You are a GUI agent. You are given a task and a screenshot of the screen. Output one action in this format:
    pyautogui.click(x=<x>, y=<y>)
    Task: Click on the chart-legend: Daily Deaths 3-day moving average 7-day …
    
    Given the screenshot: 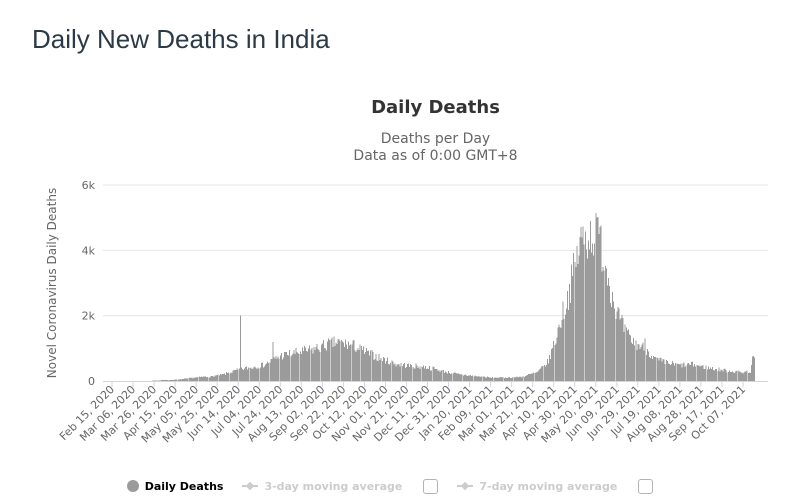 What is the action you would take?
    pyautogui.click(x=390, y=486)
    